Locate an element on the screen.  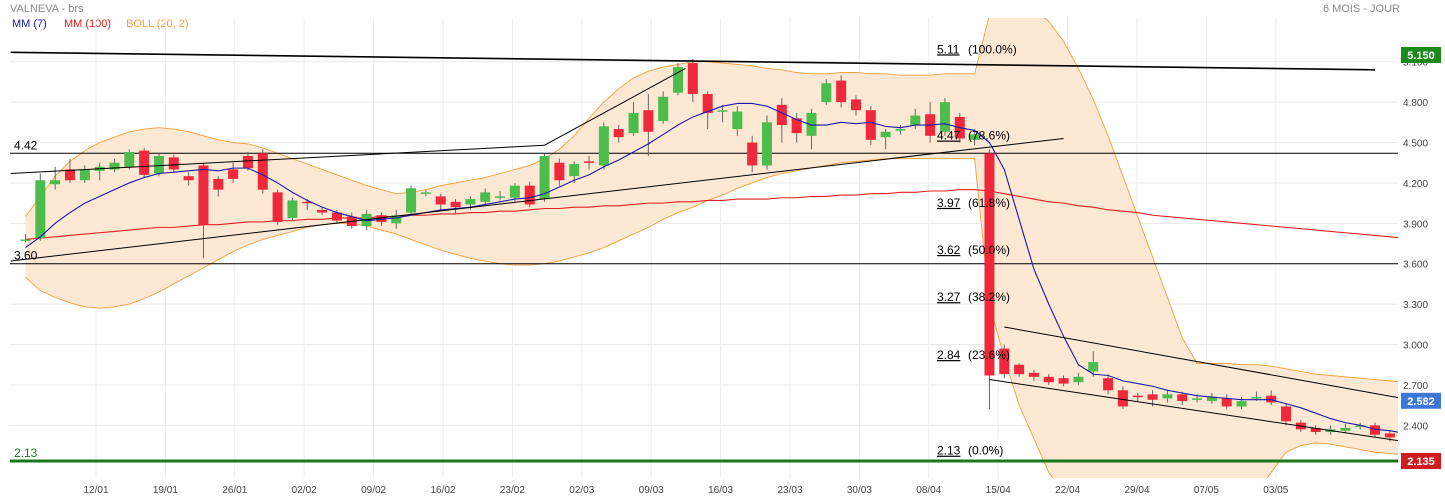
x-tick-label: 29/04 is located at coordinates (1136, 490).